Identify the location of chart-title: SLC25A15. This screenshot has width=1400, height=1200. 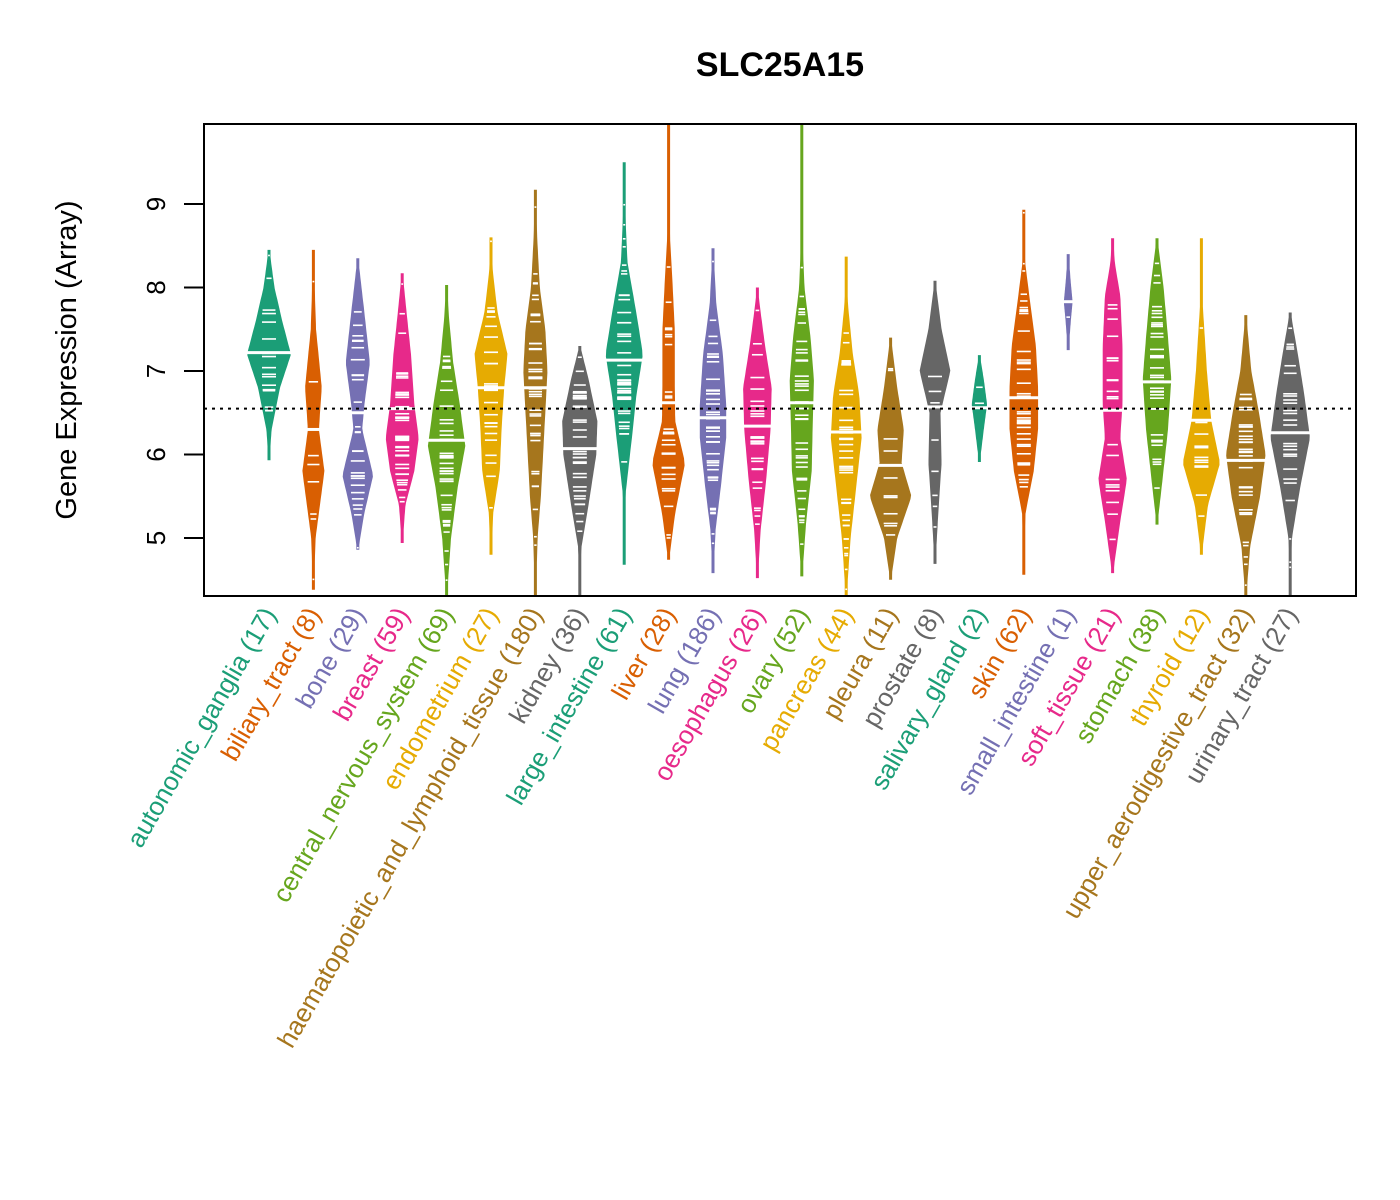
(780, 65).